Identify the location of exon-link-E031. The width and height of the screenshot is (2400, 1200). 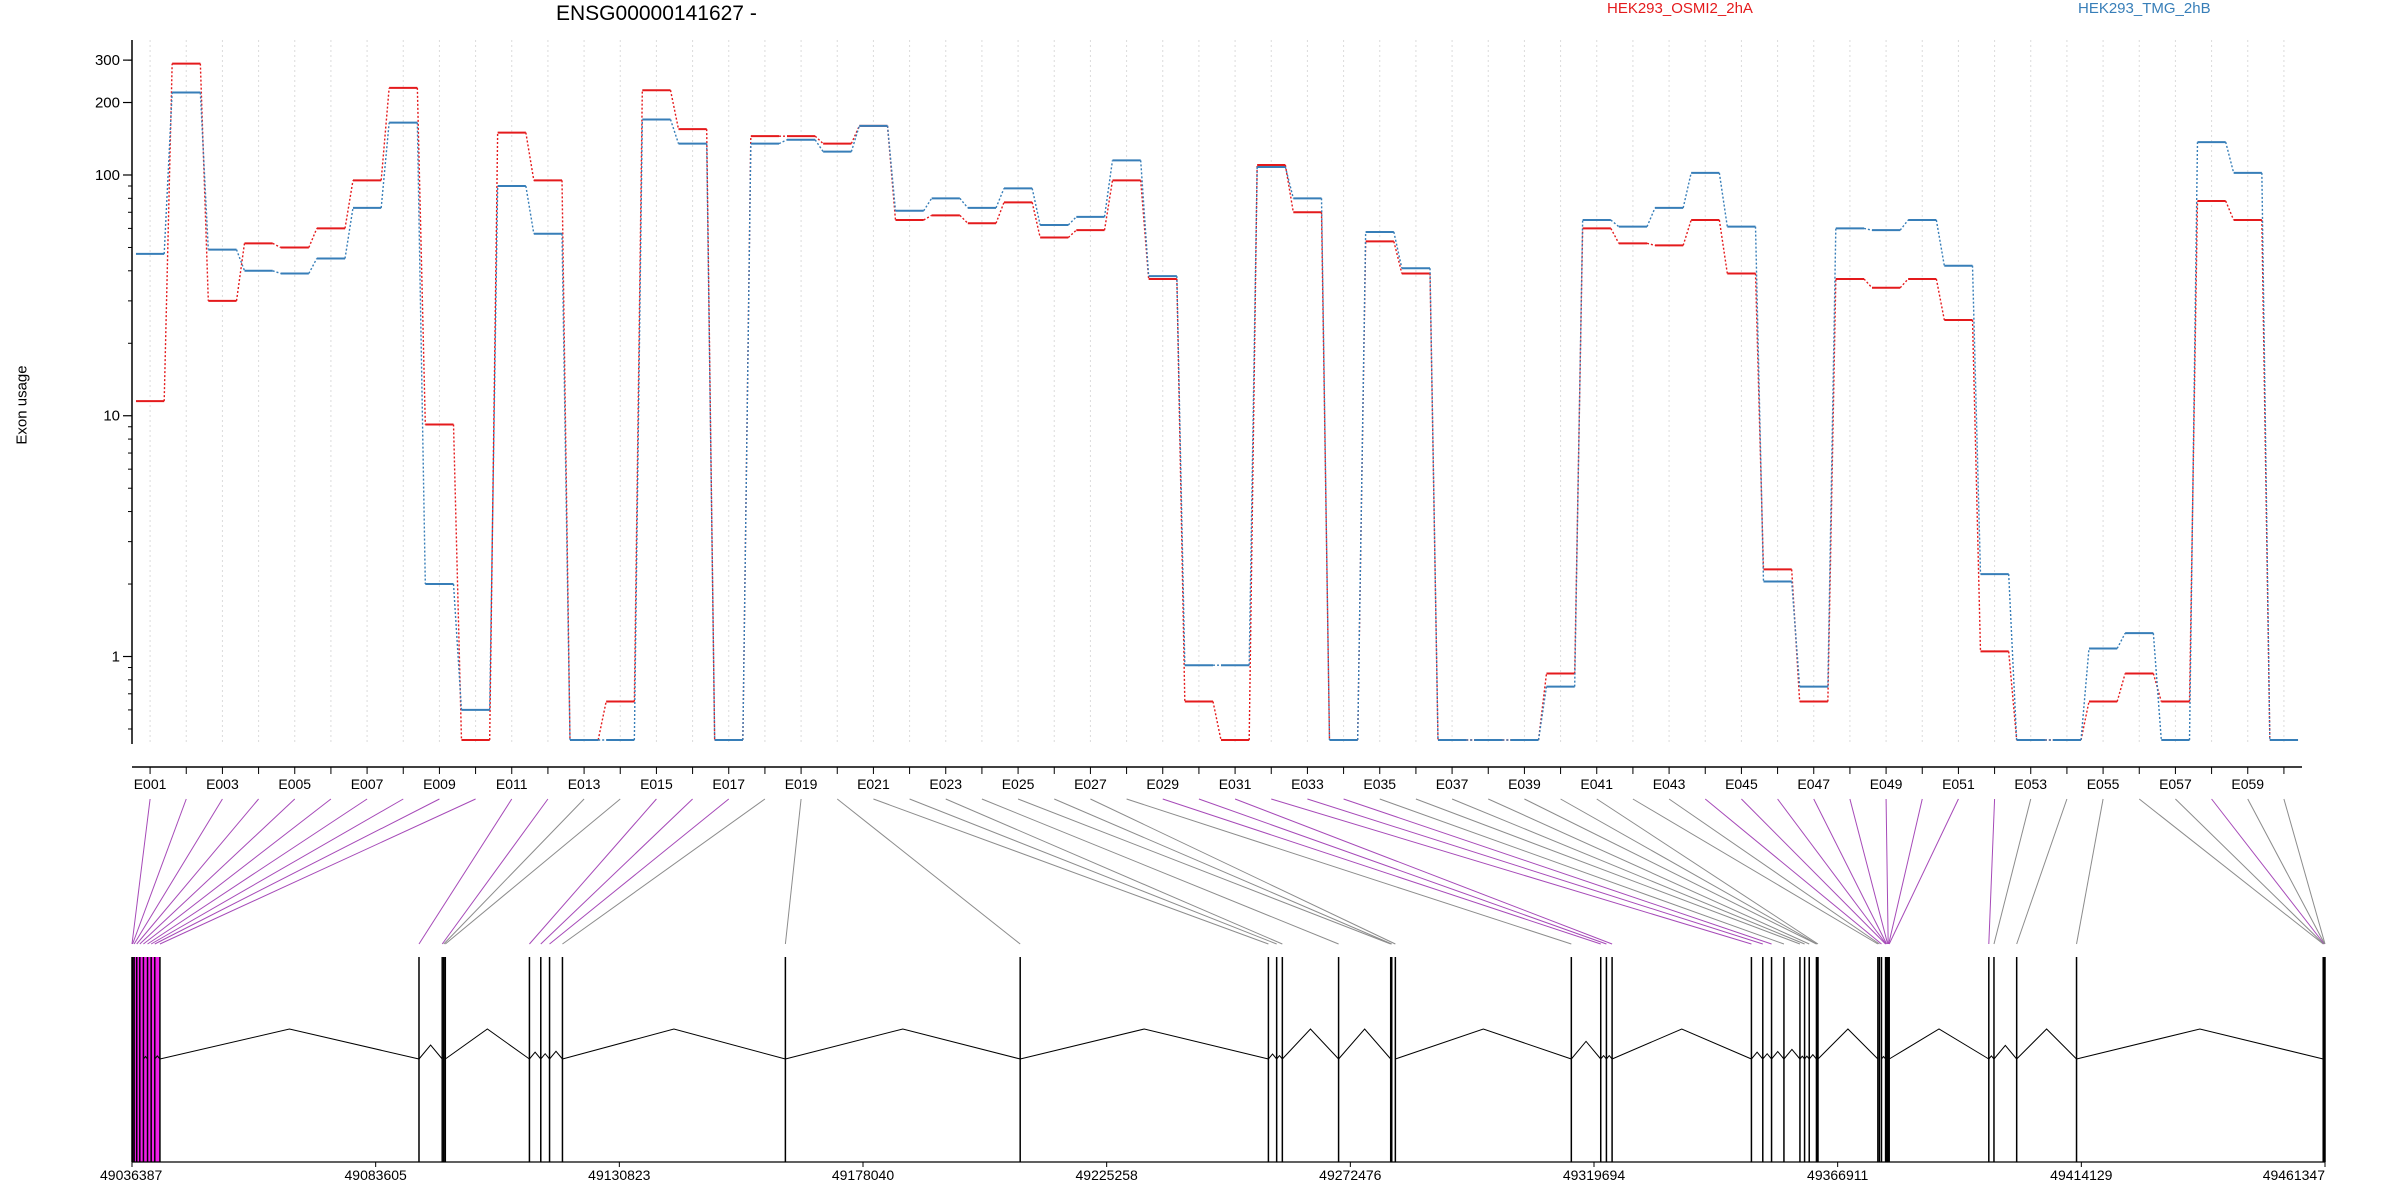
(1423, 871).